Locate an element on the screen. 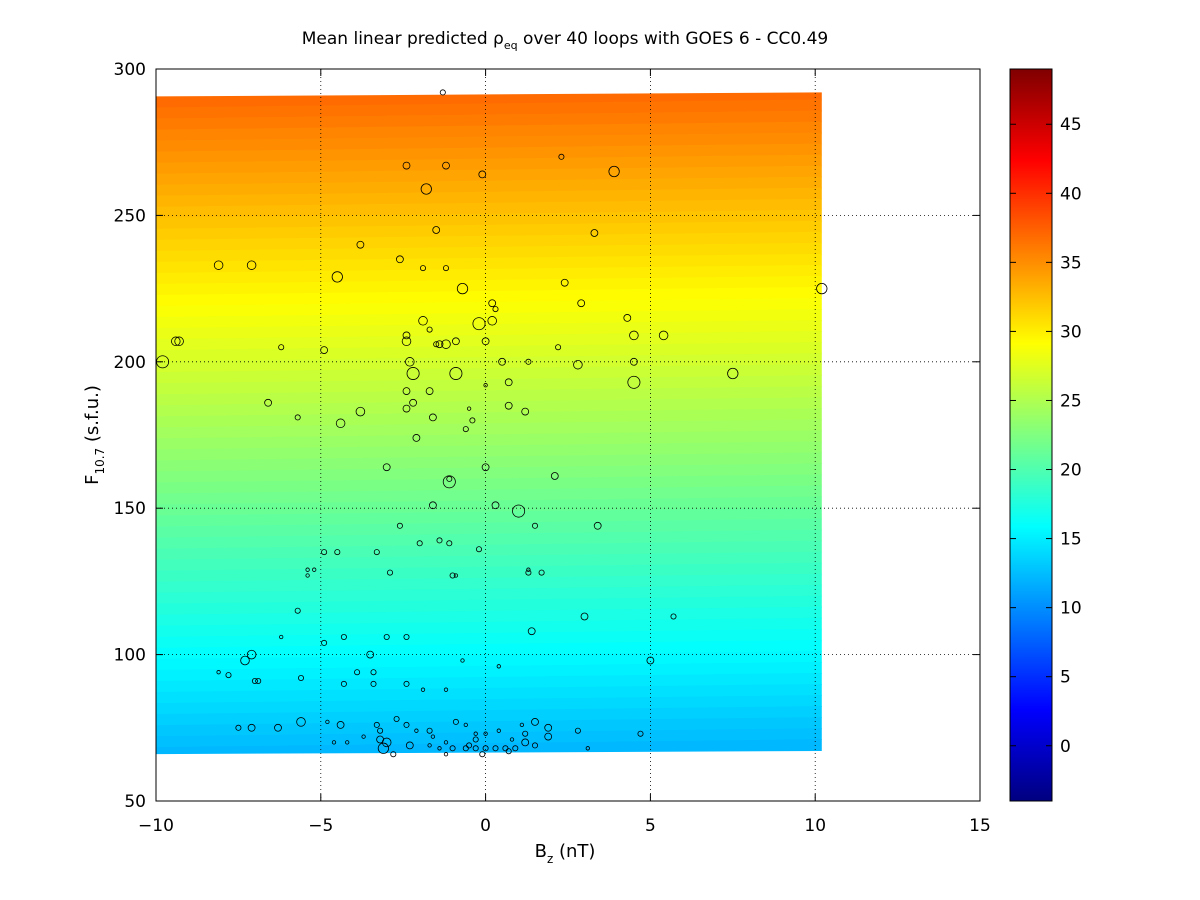 This screenshot has height=900, width=1200. y-tick-label: 300 is located at coordinates (130, 70).